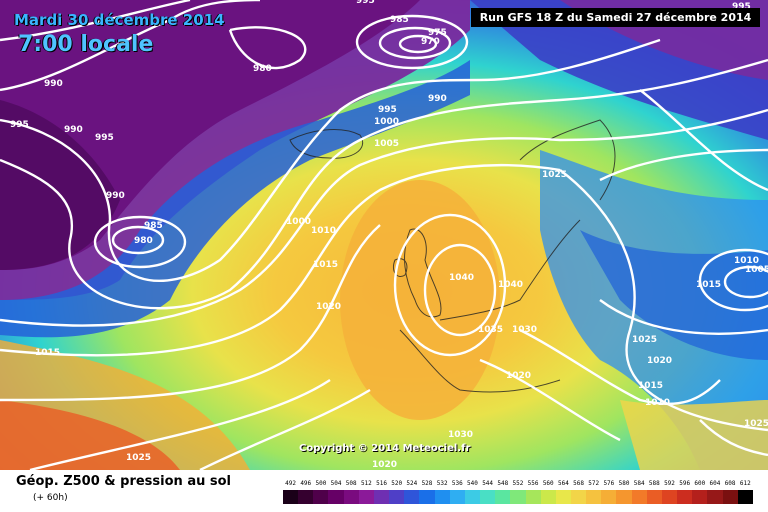 The height and width of the screenshot is (512, 768). Describe the element at coordinates (351, 483) in the screenshot. I see `scale-label: 508` at that location.